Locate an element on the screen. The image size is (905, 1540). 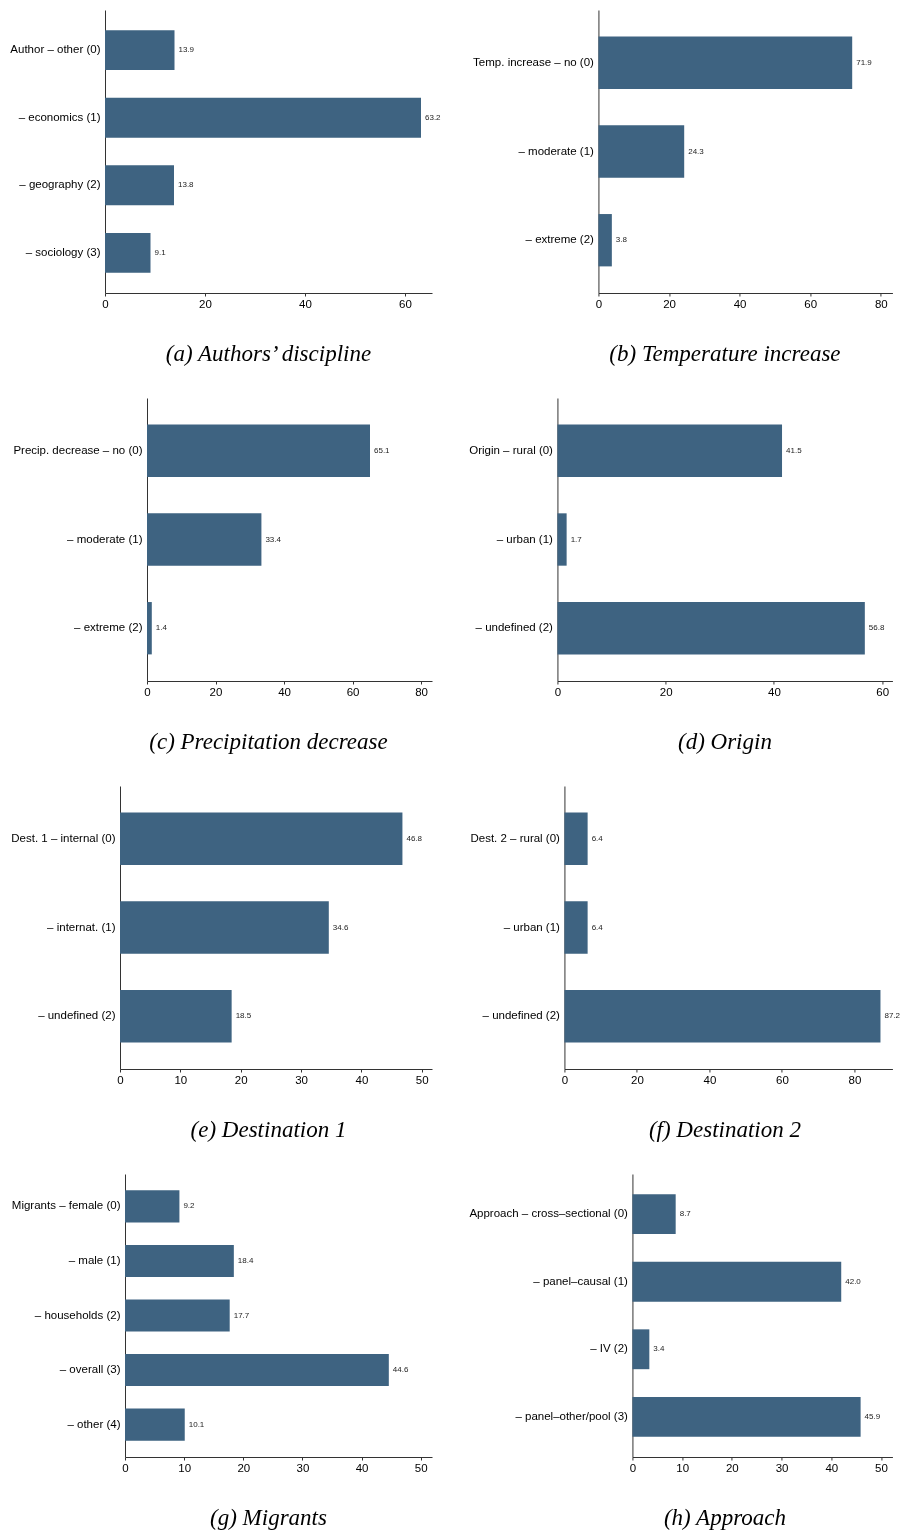
data-label: 63.2 is located at coordinates (433, 117).